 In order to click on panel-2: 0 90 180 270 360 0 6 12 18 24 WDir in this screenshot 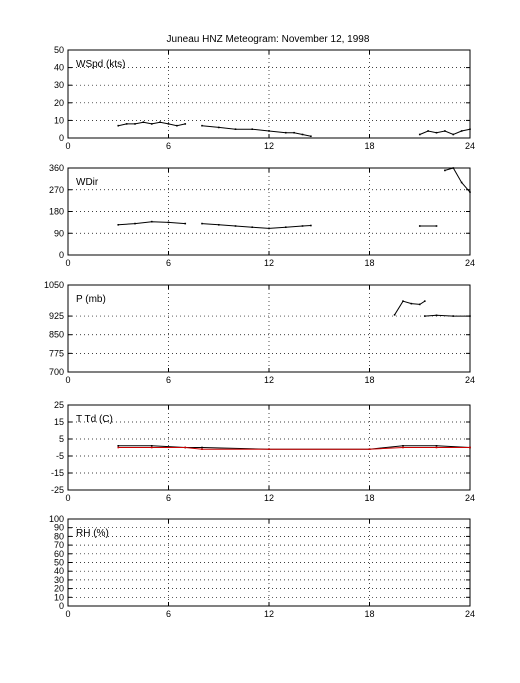, I will do `click(262, 215)`.